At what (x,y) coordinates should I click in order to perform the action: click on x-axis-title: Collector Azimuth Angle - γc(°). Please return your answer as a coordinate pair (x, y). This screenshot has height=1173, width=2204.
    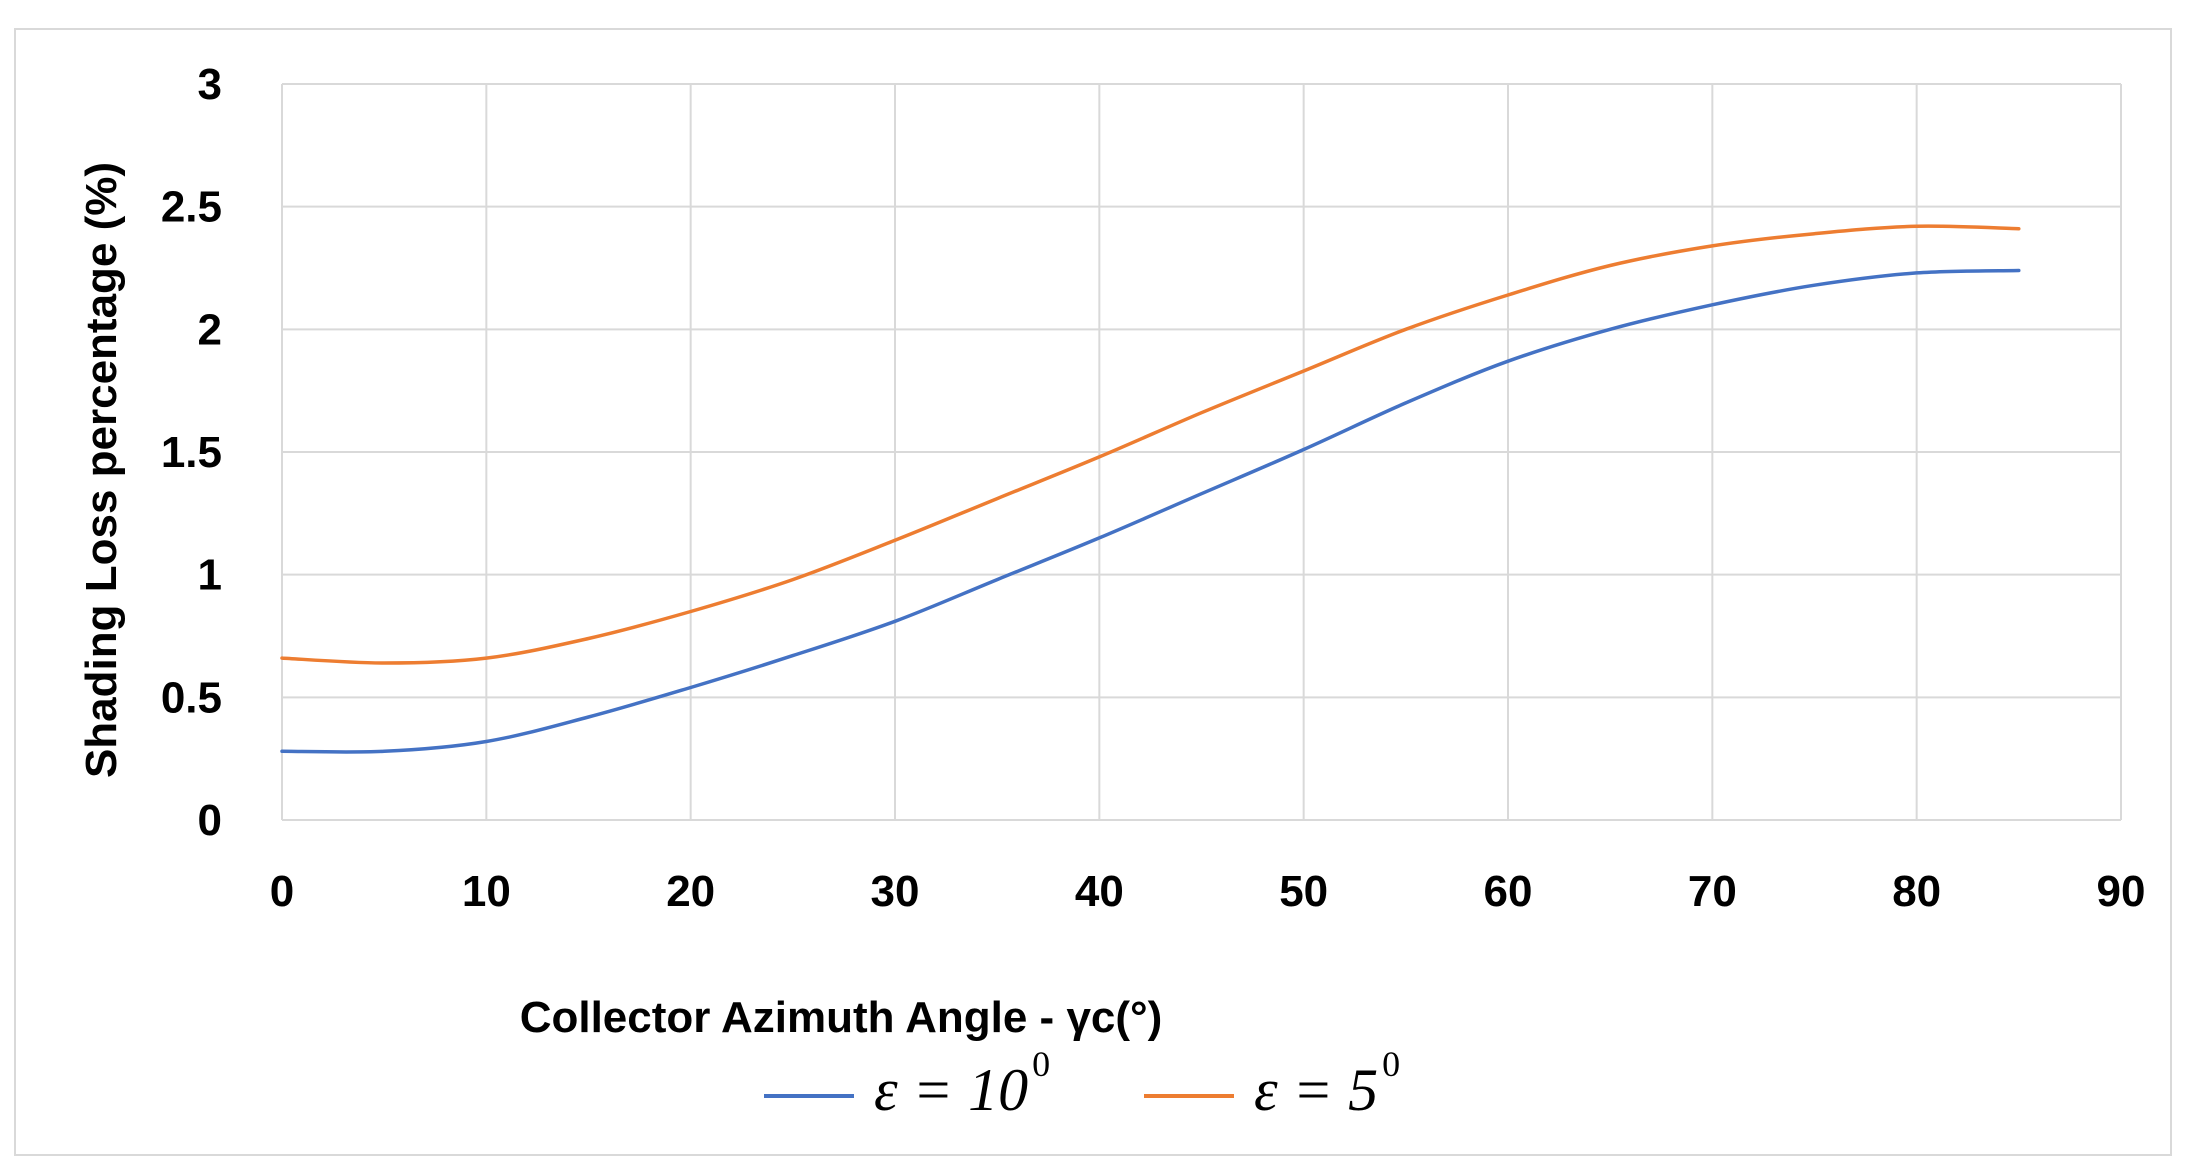
    Looking at the image, I should click on (841, 1017).